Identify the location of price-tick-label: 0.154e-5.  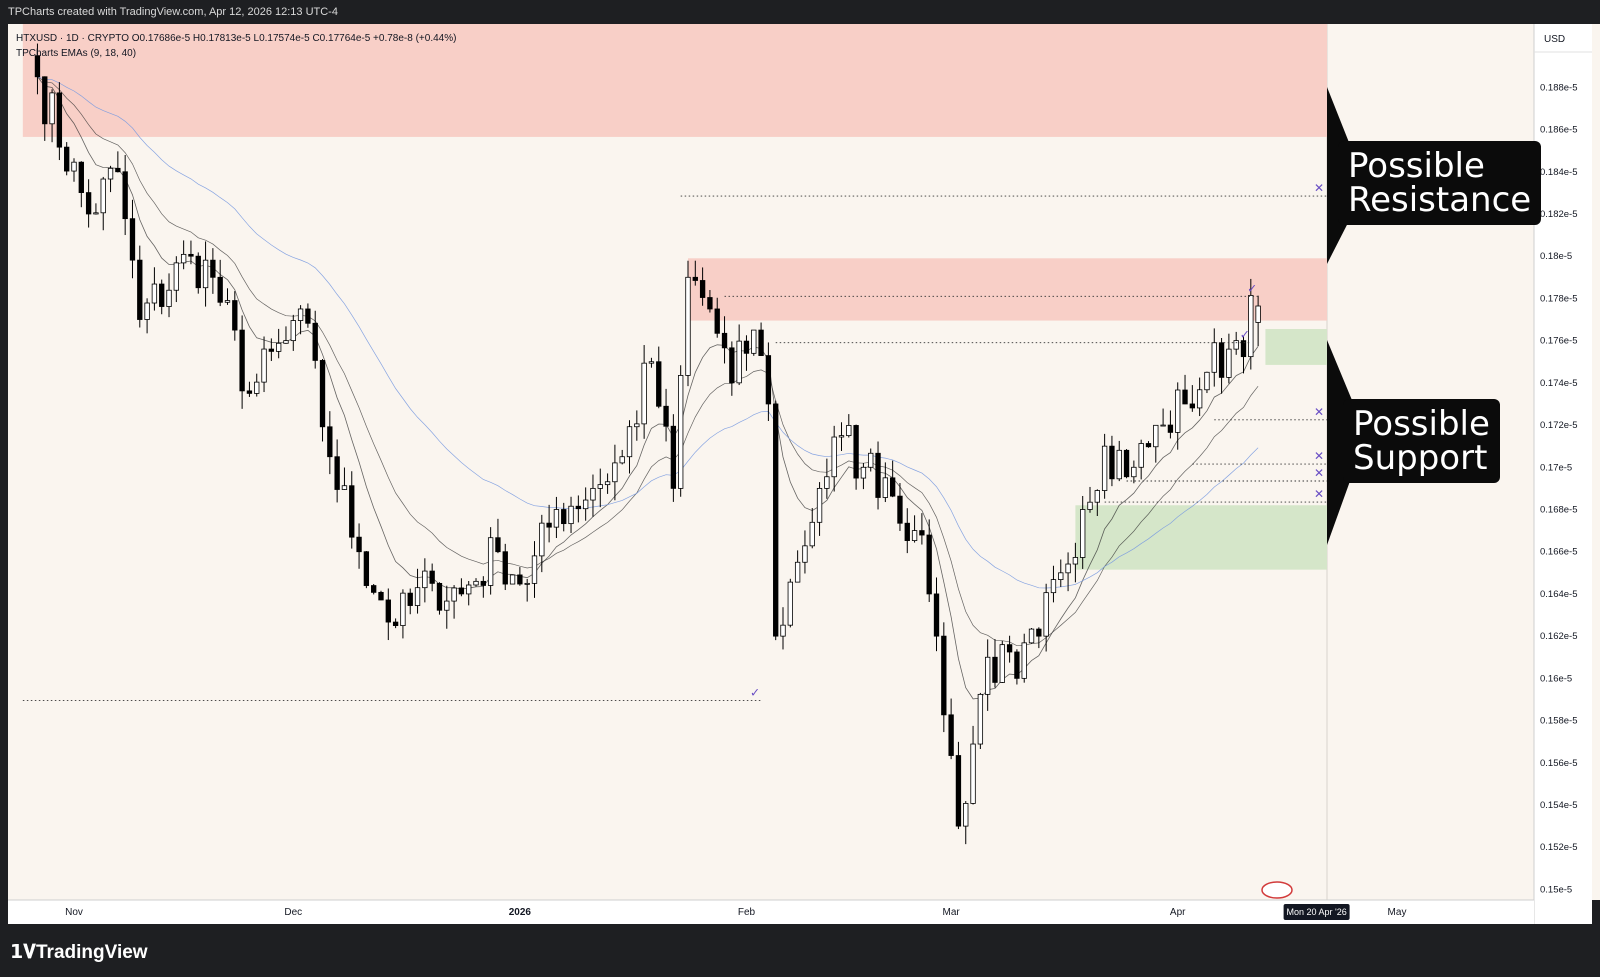
(1559, 805).